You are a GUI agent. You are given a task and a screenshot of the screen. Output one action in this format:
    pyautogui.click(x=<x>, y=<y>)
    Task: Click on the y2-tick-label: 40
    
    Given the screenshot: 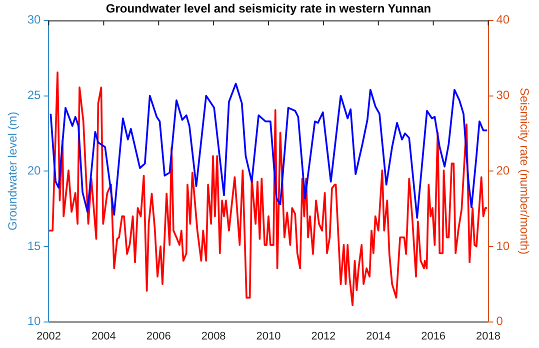 What is the action you would take?
    pyautogui.click(x=503, y=19)
    